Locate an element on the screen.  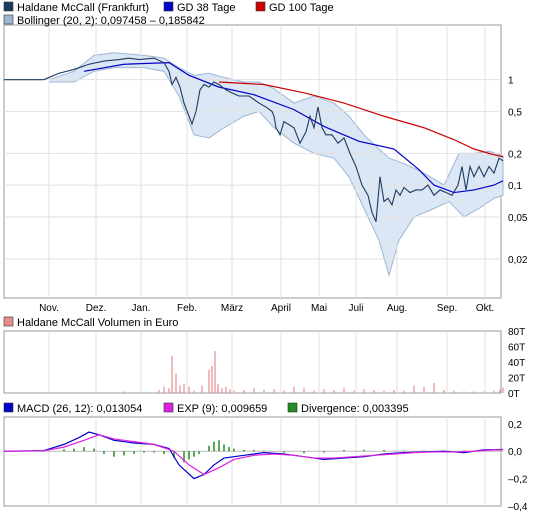
legend-label: Haldane McCall Volumen in Euro is located at coordinates (97, 323).